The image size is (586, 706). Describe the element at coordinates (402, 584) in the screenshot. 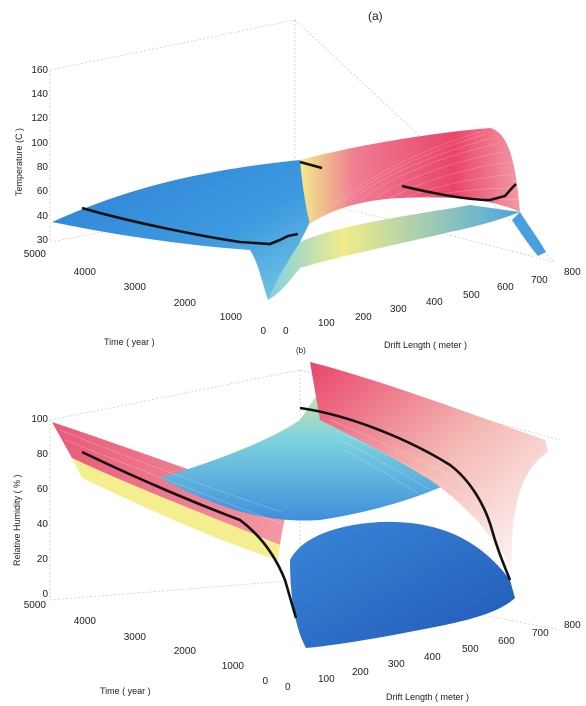

I see `humidity-surface-bottom` at that location.